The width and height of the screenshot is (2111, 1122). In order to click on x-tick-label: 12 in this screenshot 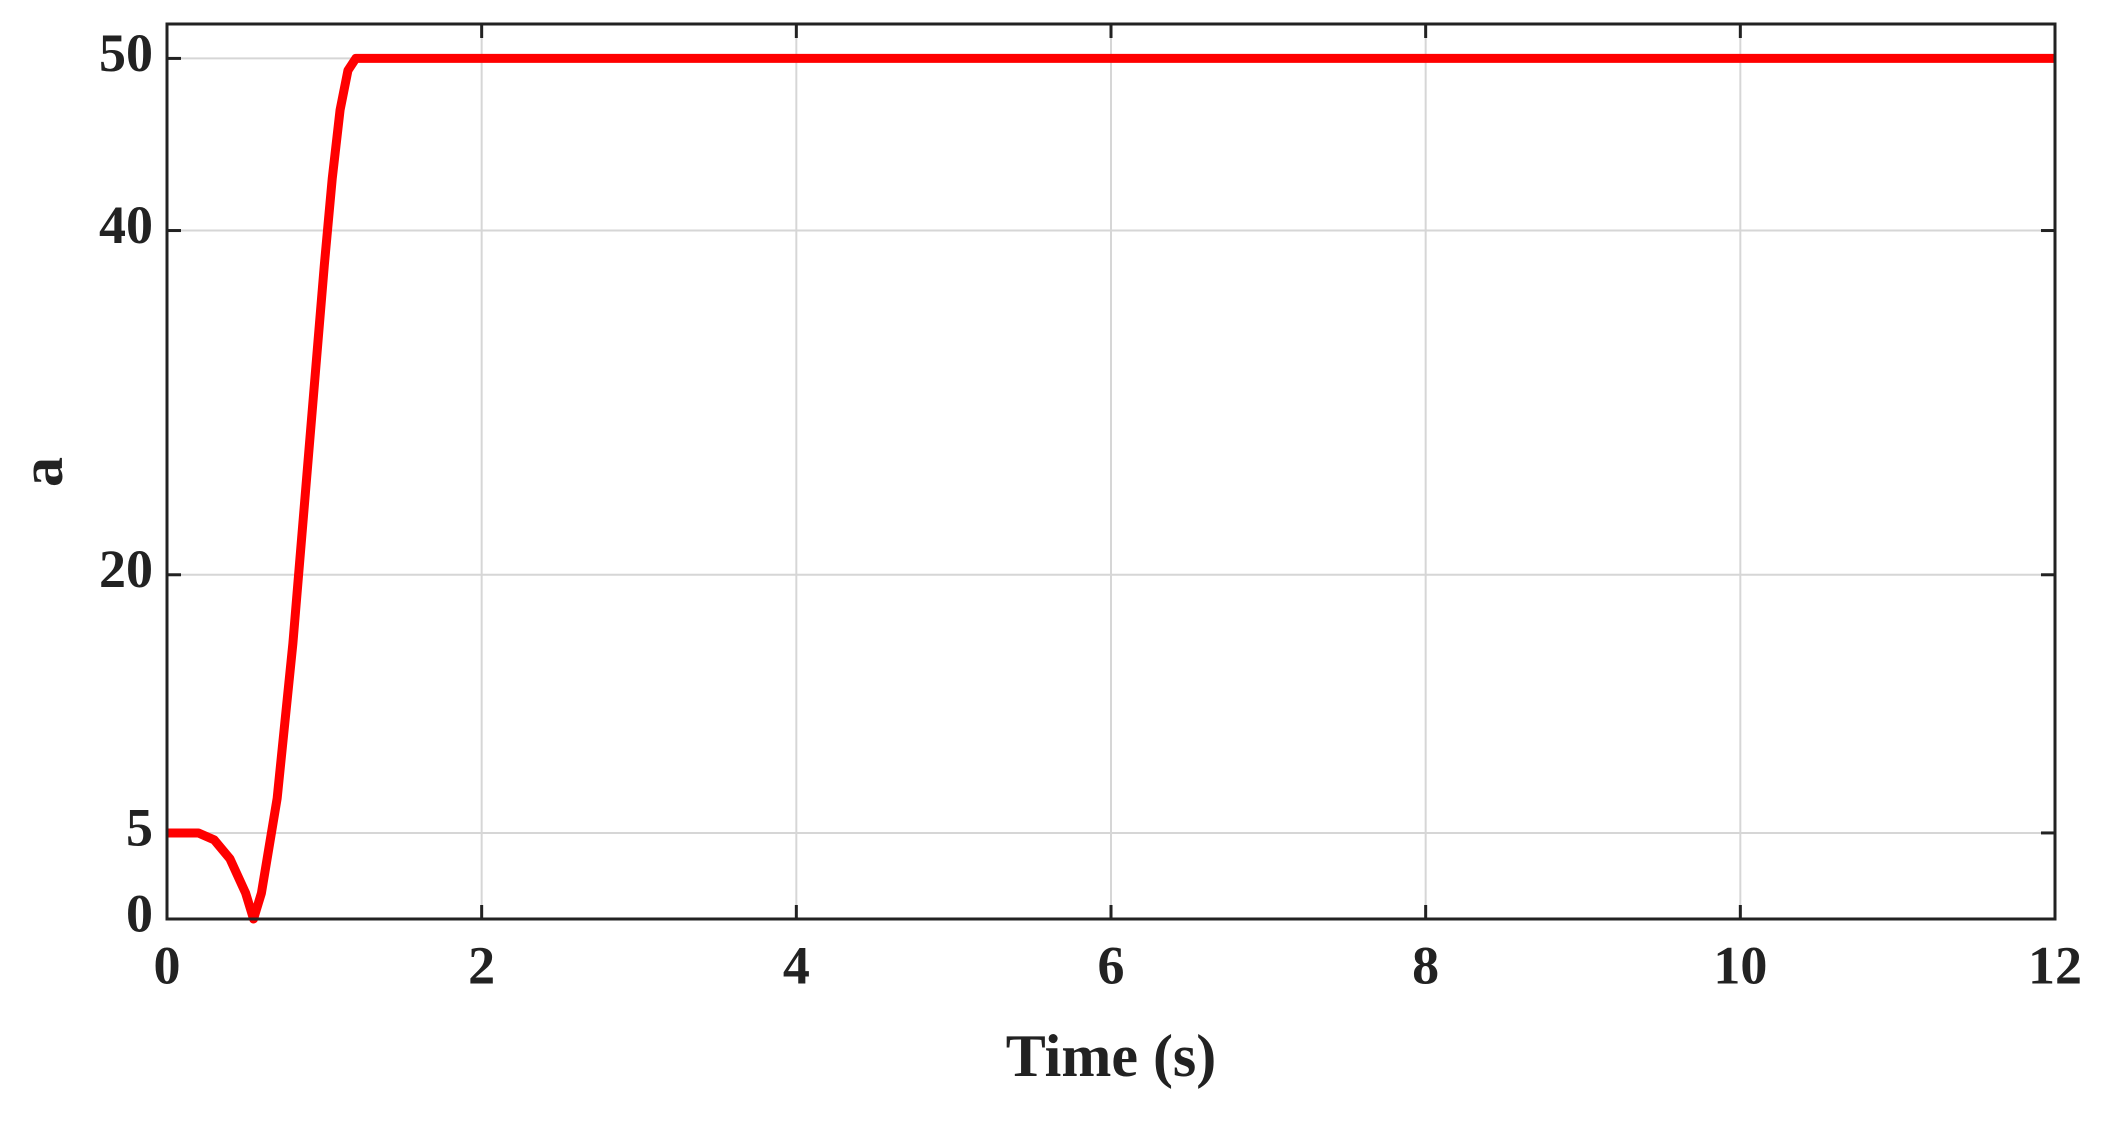, I will do `click(2055, 965)`.